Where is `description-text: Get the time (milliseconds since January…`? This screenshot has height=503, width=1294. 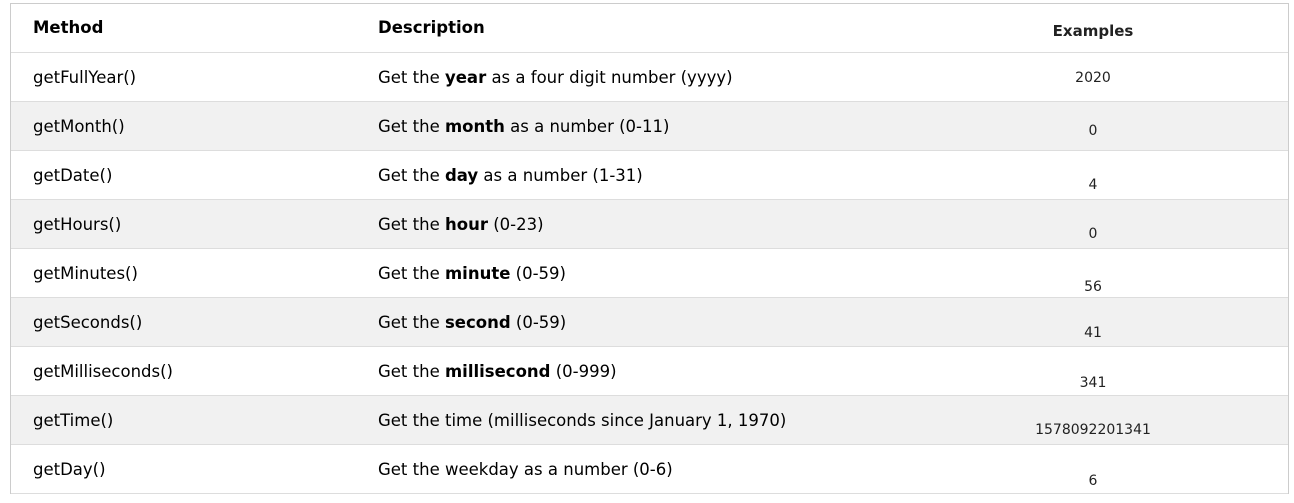 description-text: Get the time (milliseconds since January… is located at coordinates (582, 420).